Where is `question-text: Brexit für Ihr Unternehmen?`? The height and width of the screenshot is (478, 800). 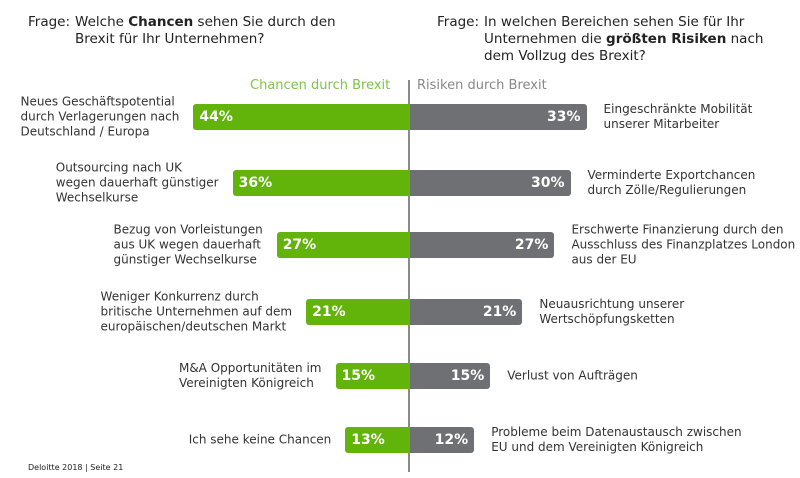
question-text: Brexit für Ihr Unternehmen? is located at coordinates (170, 39).